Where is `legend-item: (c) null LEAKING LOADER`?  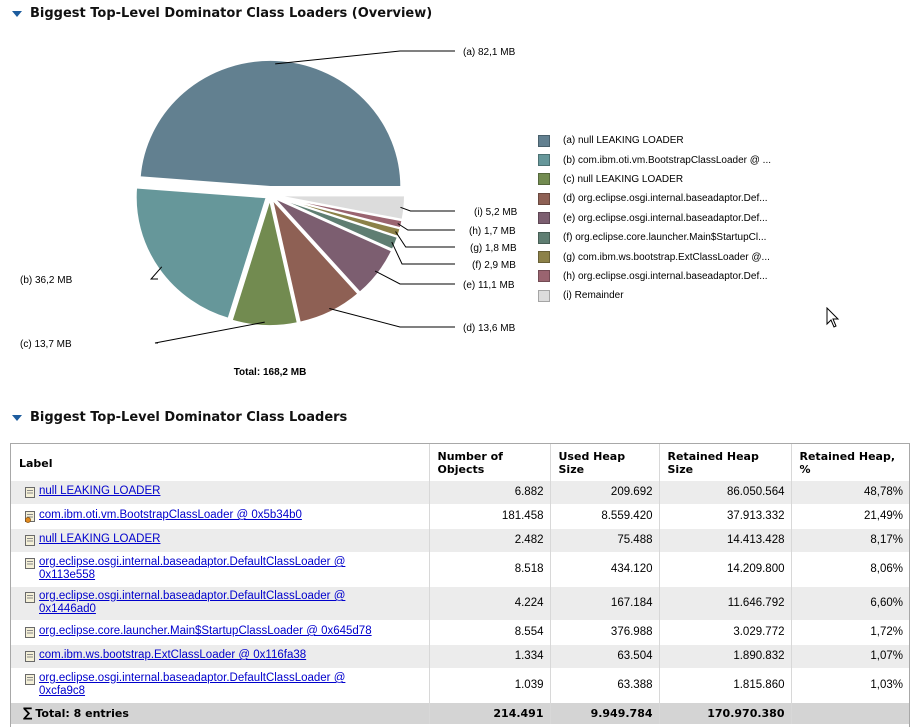 legend-item: (c) null LEAKING LOADER is located at coordinates (654, 179).